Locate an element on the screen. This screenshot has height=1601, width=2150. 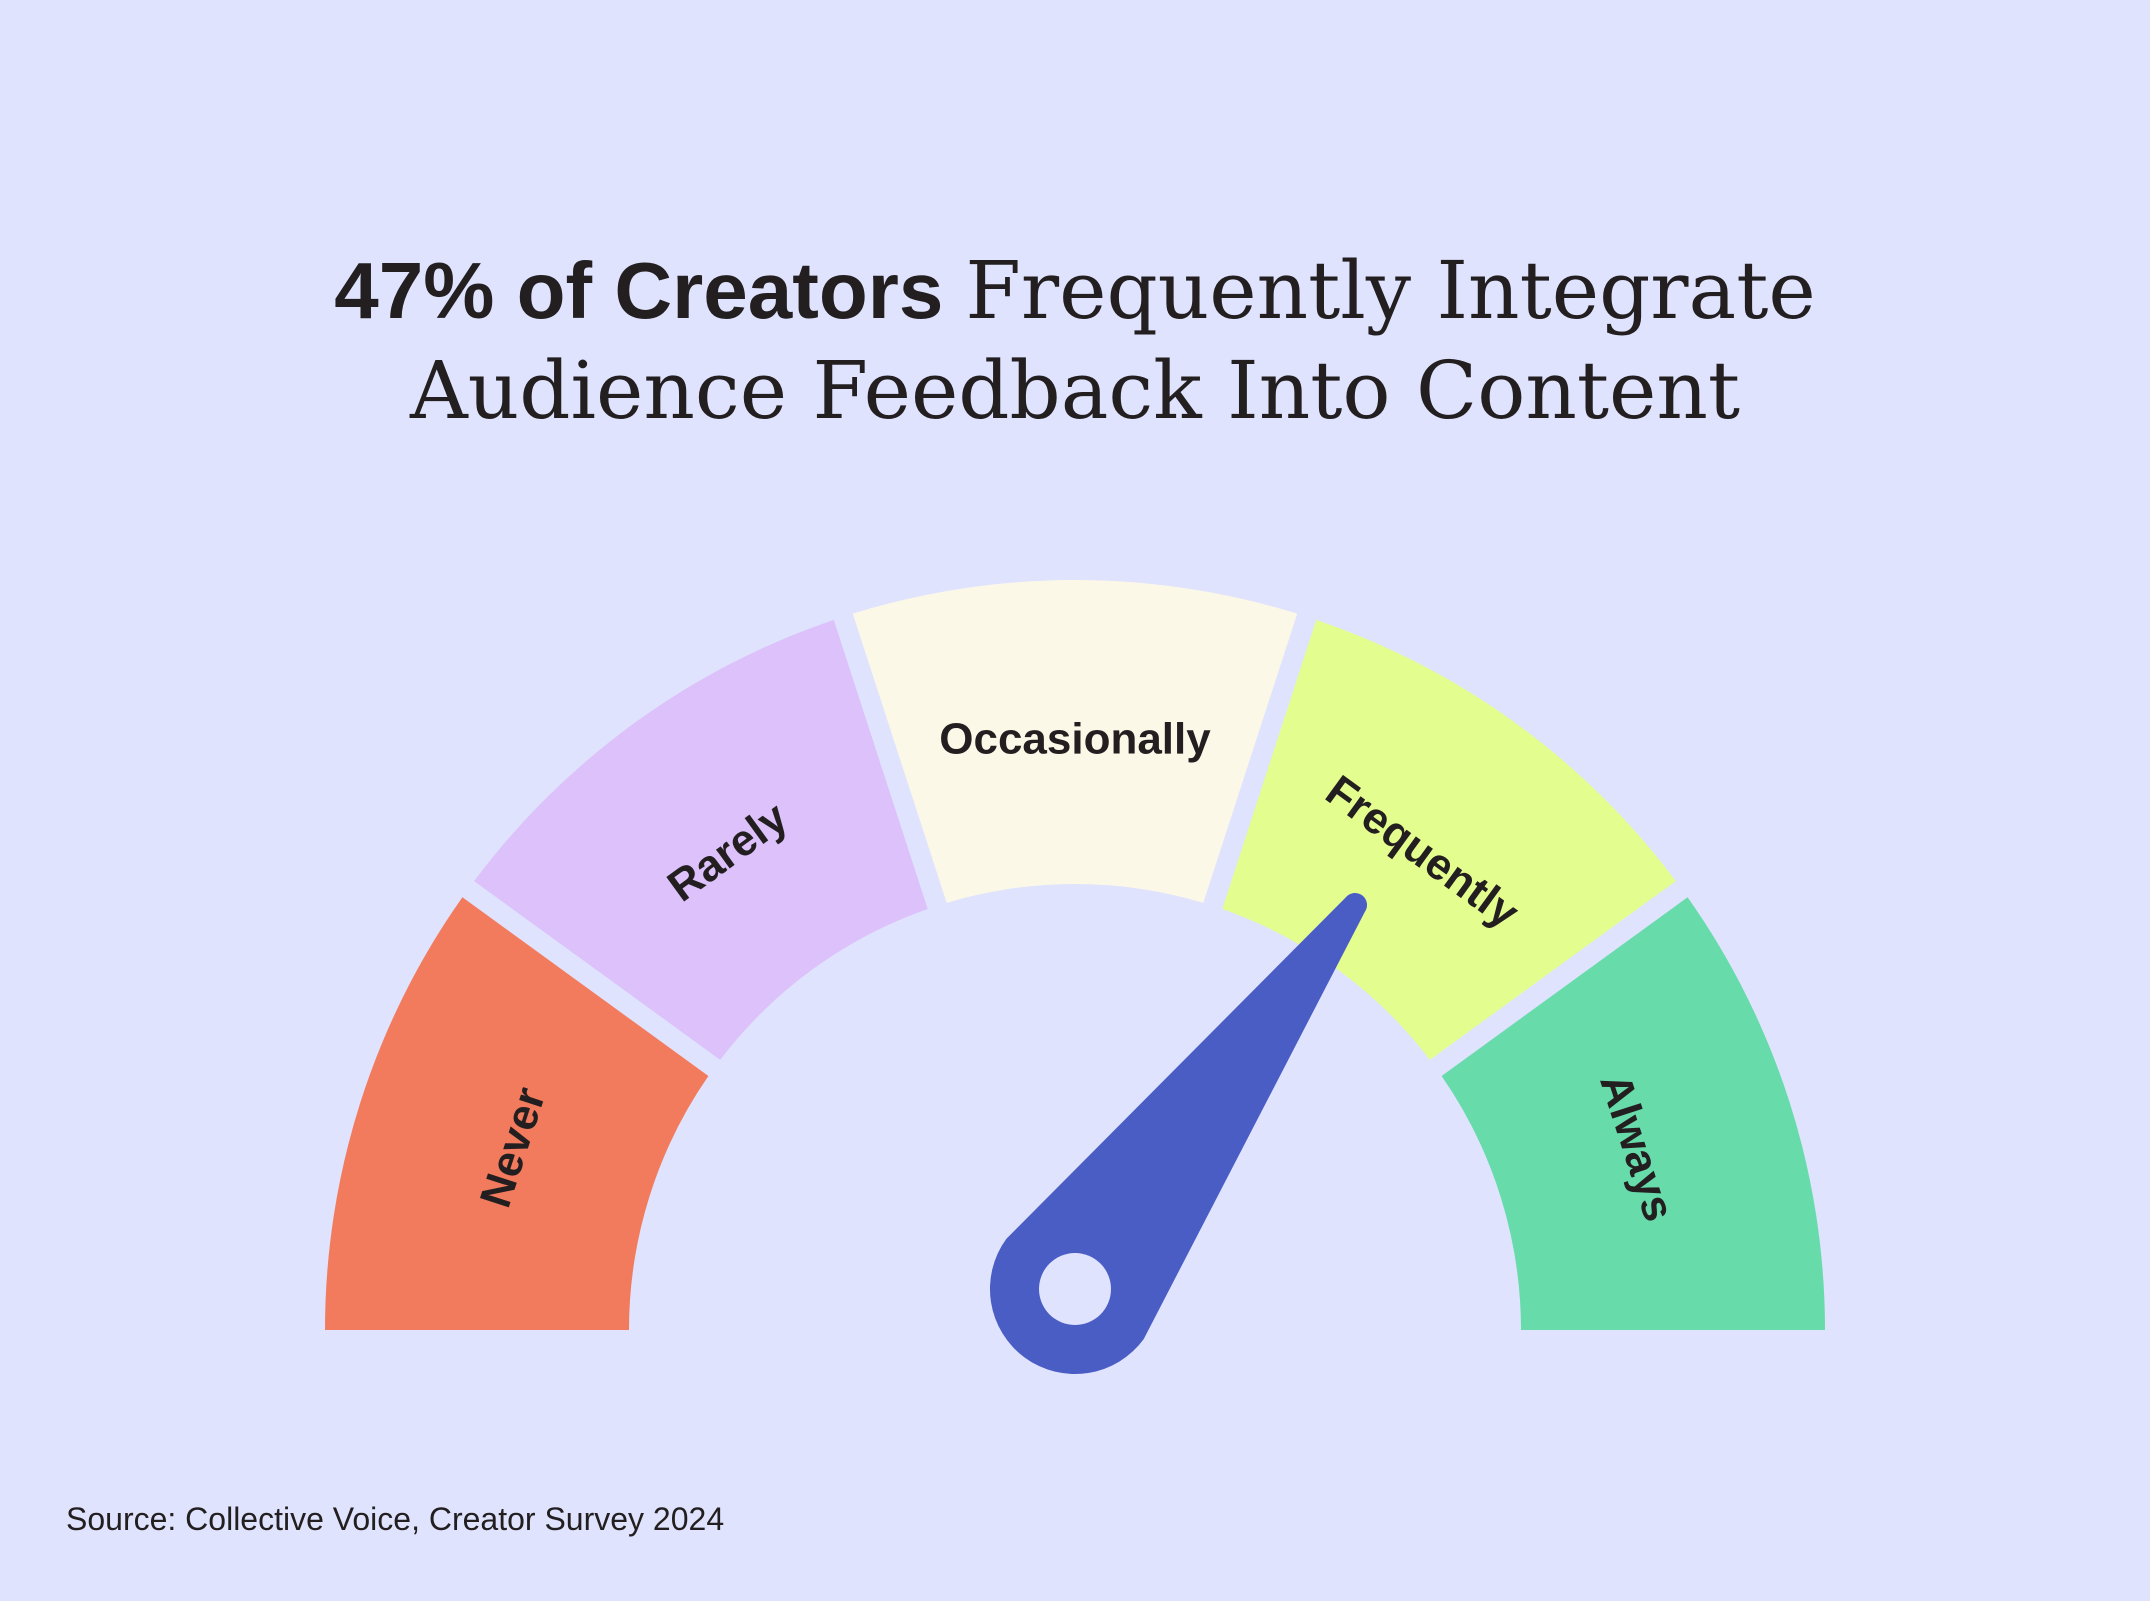
needle is located at coordinates (1178, 1133).